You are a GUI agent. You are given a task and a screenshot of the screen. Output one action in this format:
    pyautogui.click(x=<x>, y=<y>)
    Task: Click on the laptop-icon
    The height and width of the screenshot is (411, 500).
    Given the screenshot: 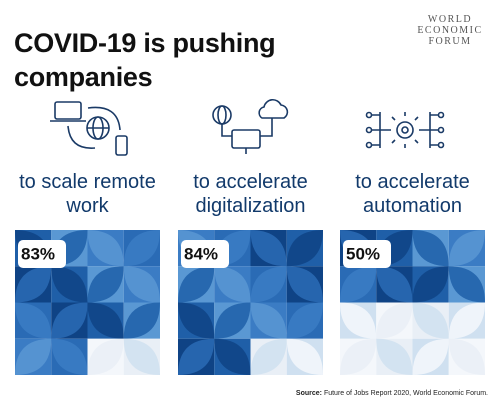 What is the action you would take?
    pyautogui.click(x=68, y=110)
    